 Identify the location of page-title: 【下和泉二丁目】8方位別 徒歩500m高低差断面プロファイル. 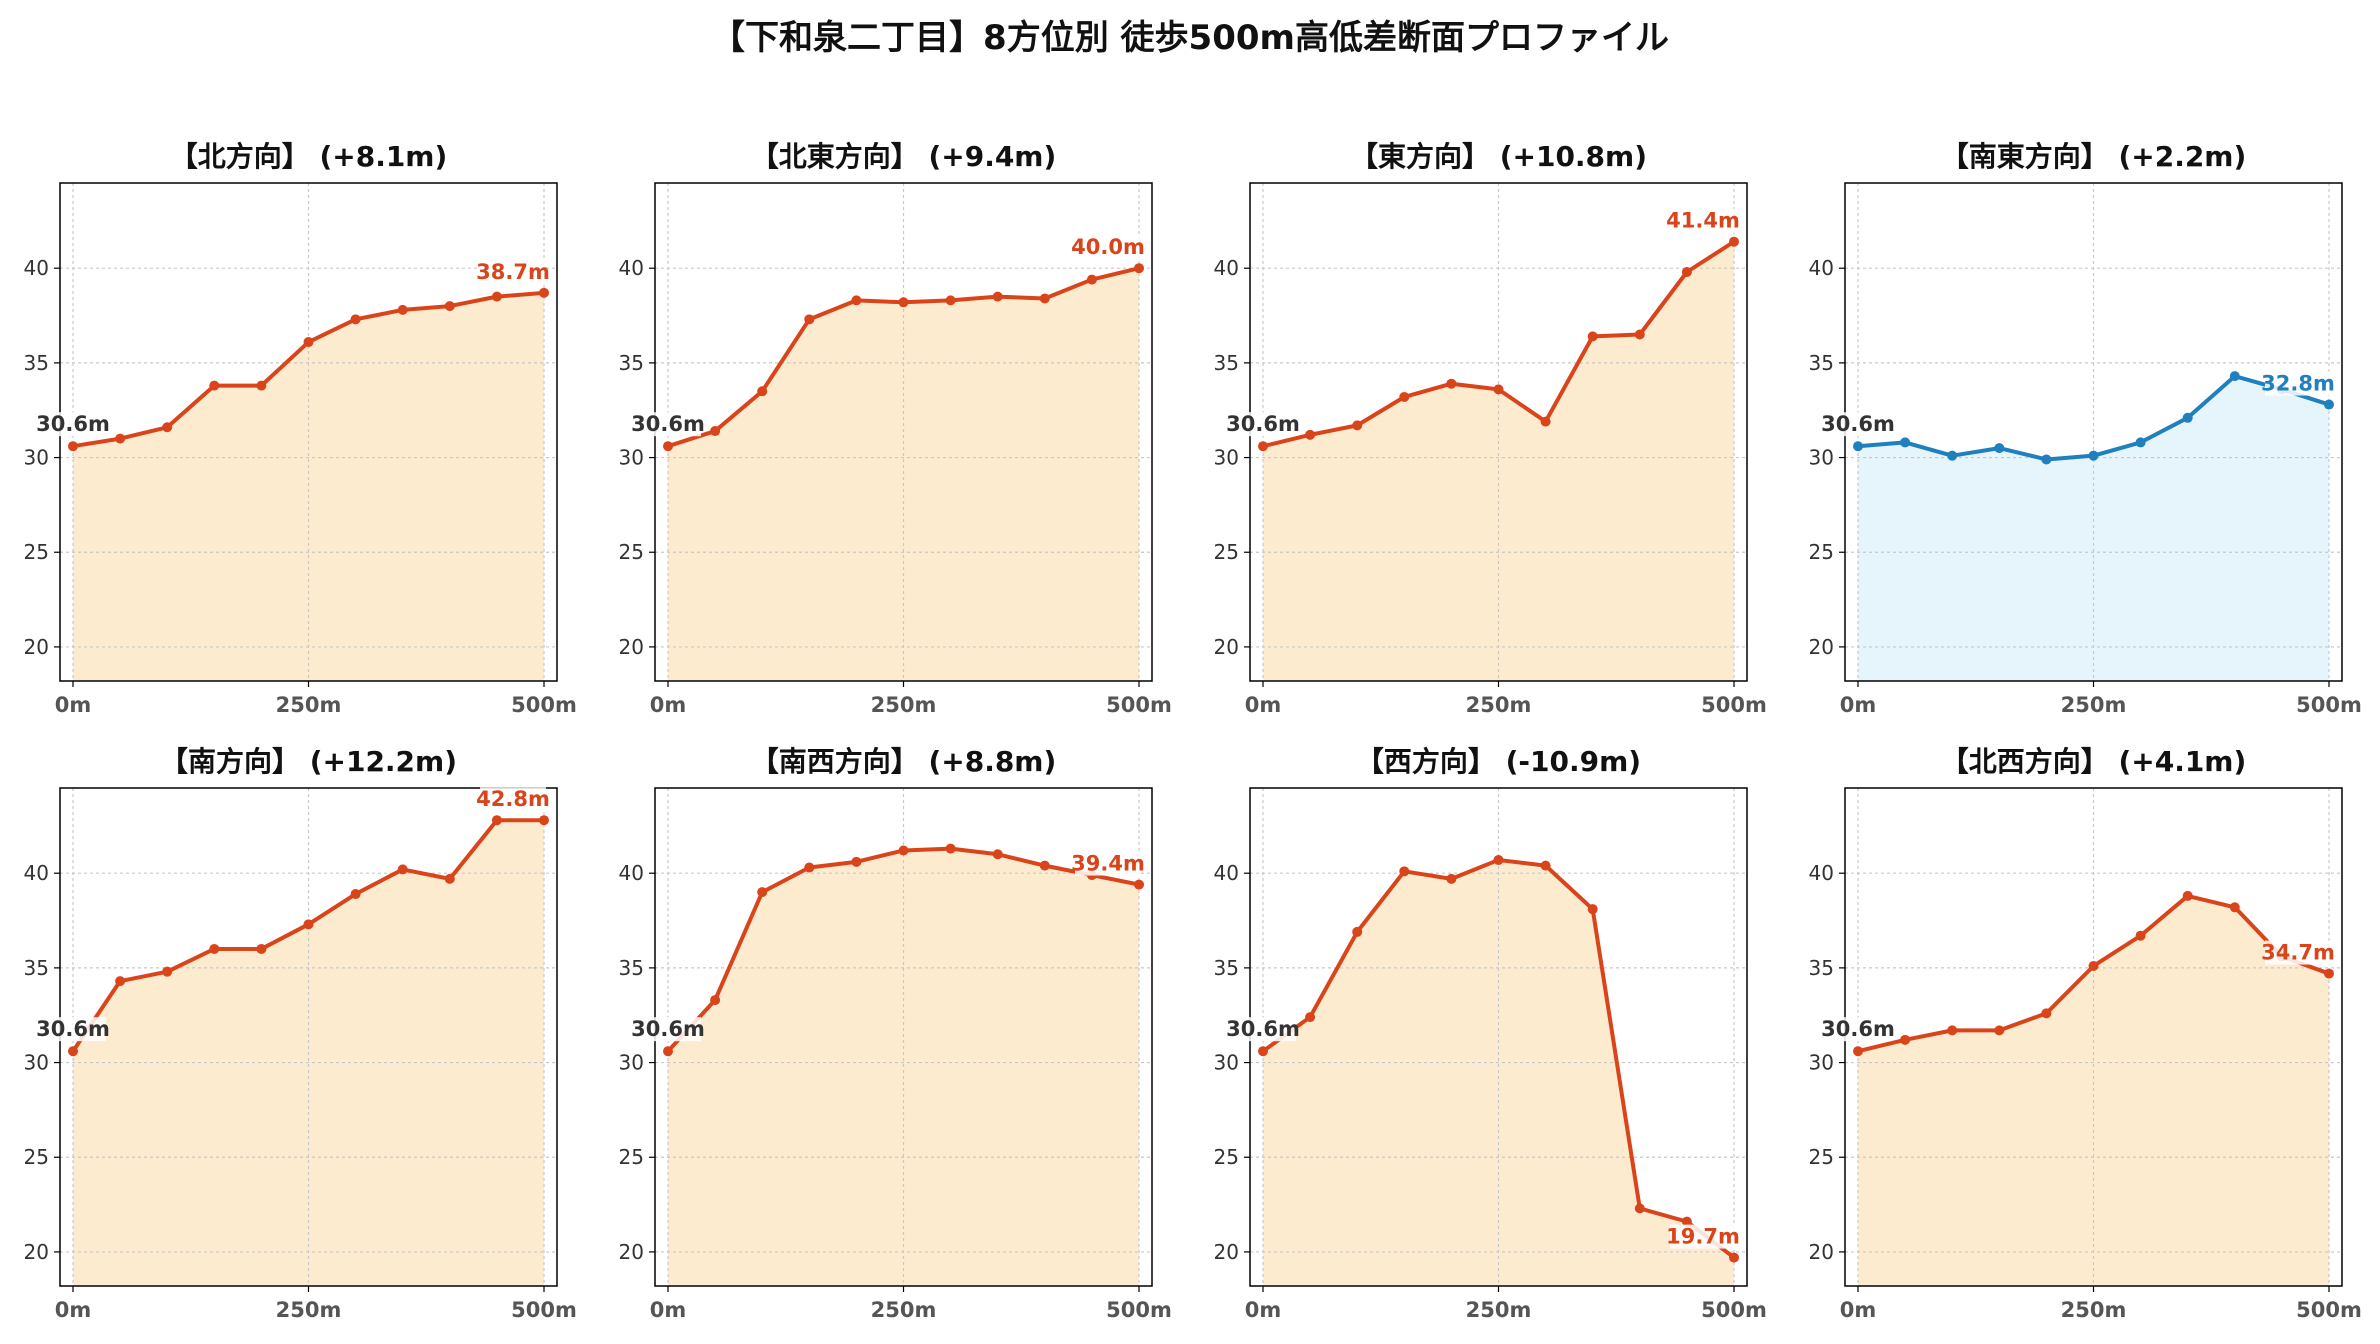
(1190, 38).